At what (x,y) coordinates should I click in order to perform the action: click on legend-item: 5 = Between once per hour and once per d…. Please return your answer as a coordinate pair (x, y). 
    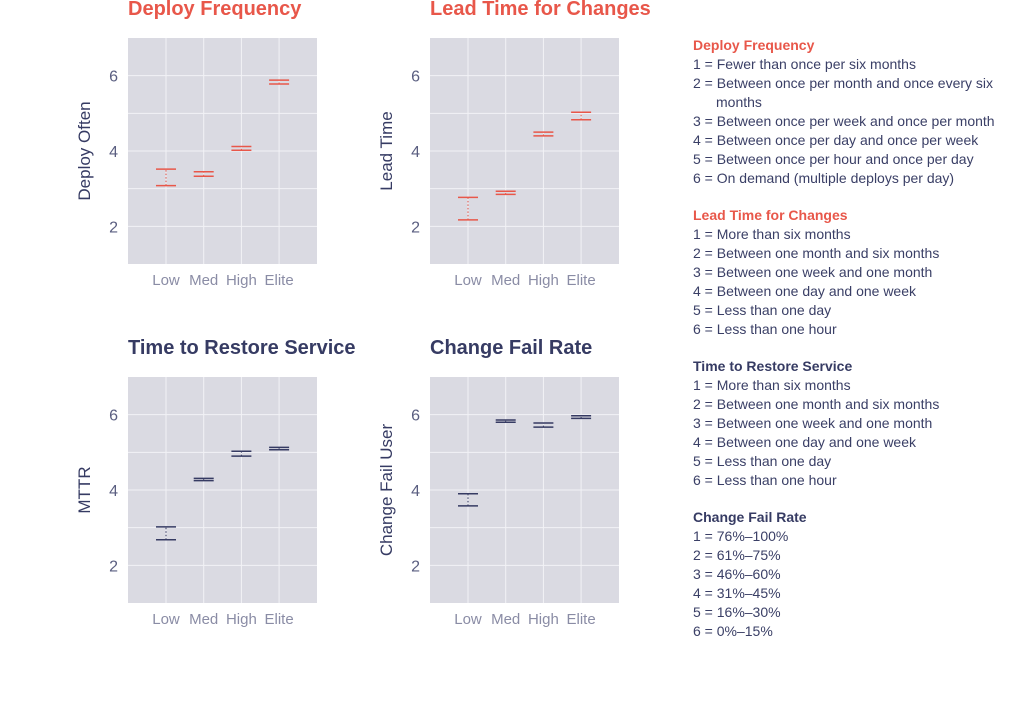
    Looking at the image, I should click on (833, 159).